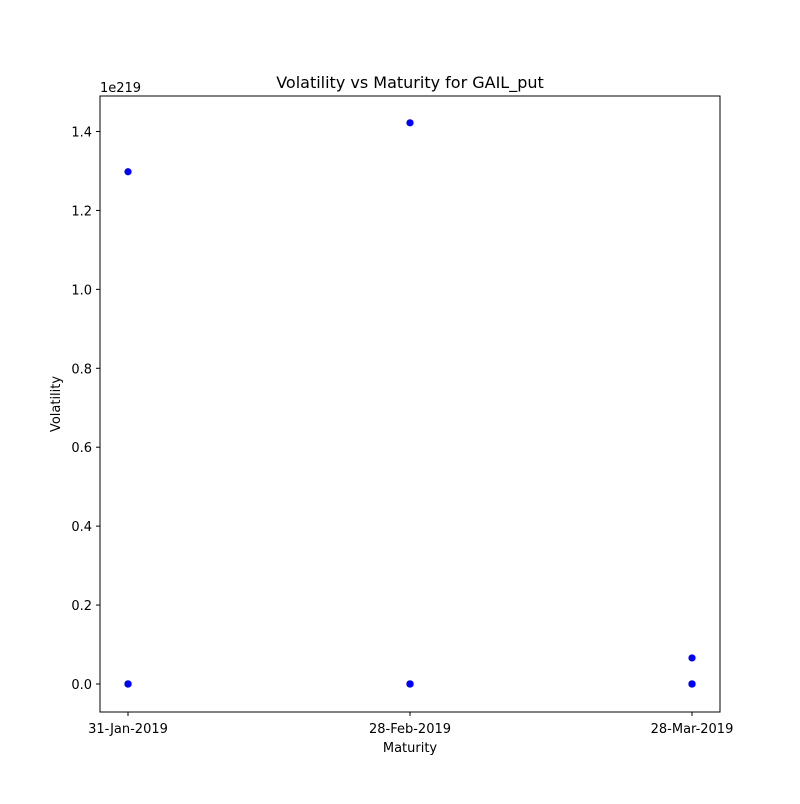 Image resolution: width=800 pixels, height=804 pixels. Describe the element at coordinates (81, 448) in the screenshot. I see `y-tick-label: 0.6` at that location.